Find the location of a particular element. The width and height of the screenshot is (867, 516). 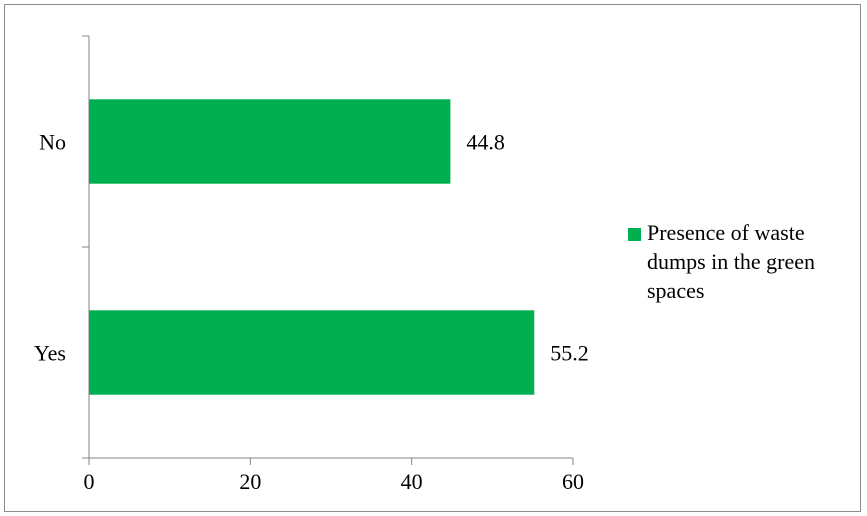

category-label: Yes is located at coordinates (50, 353).